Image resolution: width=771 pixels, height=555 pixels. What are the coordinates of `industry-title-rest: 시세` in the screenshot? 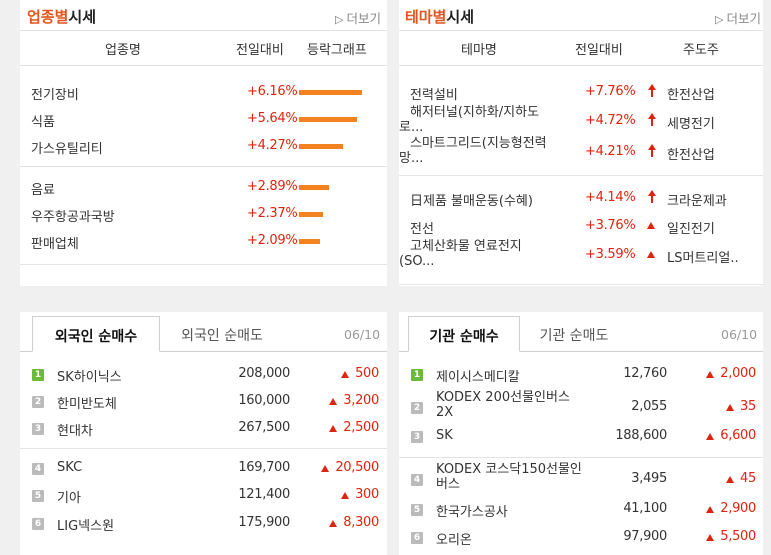 It's located at (82, 17).